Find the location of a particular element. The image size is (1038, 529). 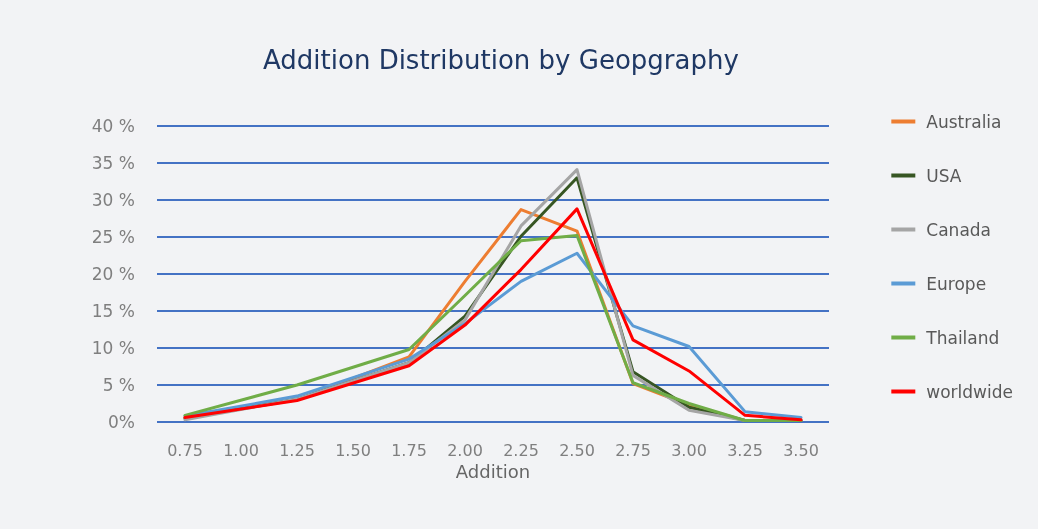

y-tick-label: 0% is located at coordinates (121, 422).